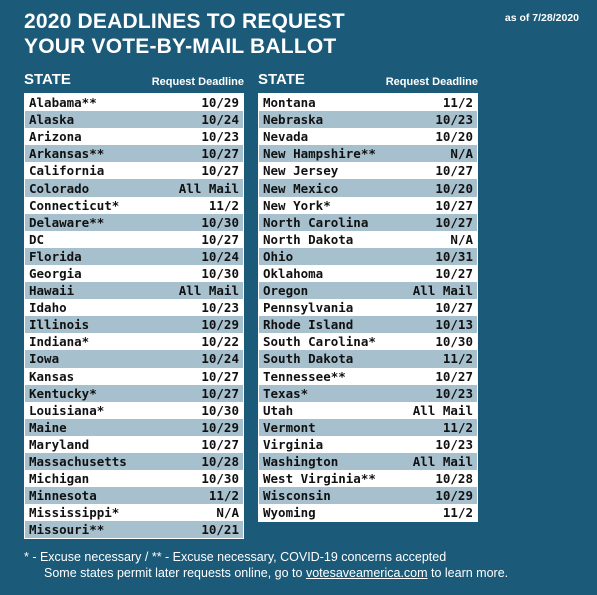 This screenshot has height=595, width=597. Describe the element at coordinates (454, 120) in the screenshot. I see `request-deadline: 10/23` at that location.